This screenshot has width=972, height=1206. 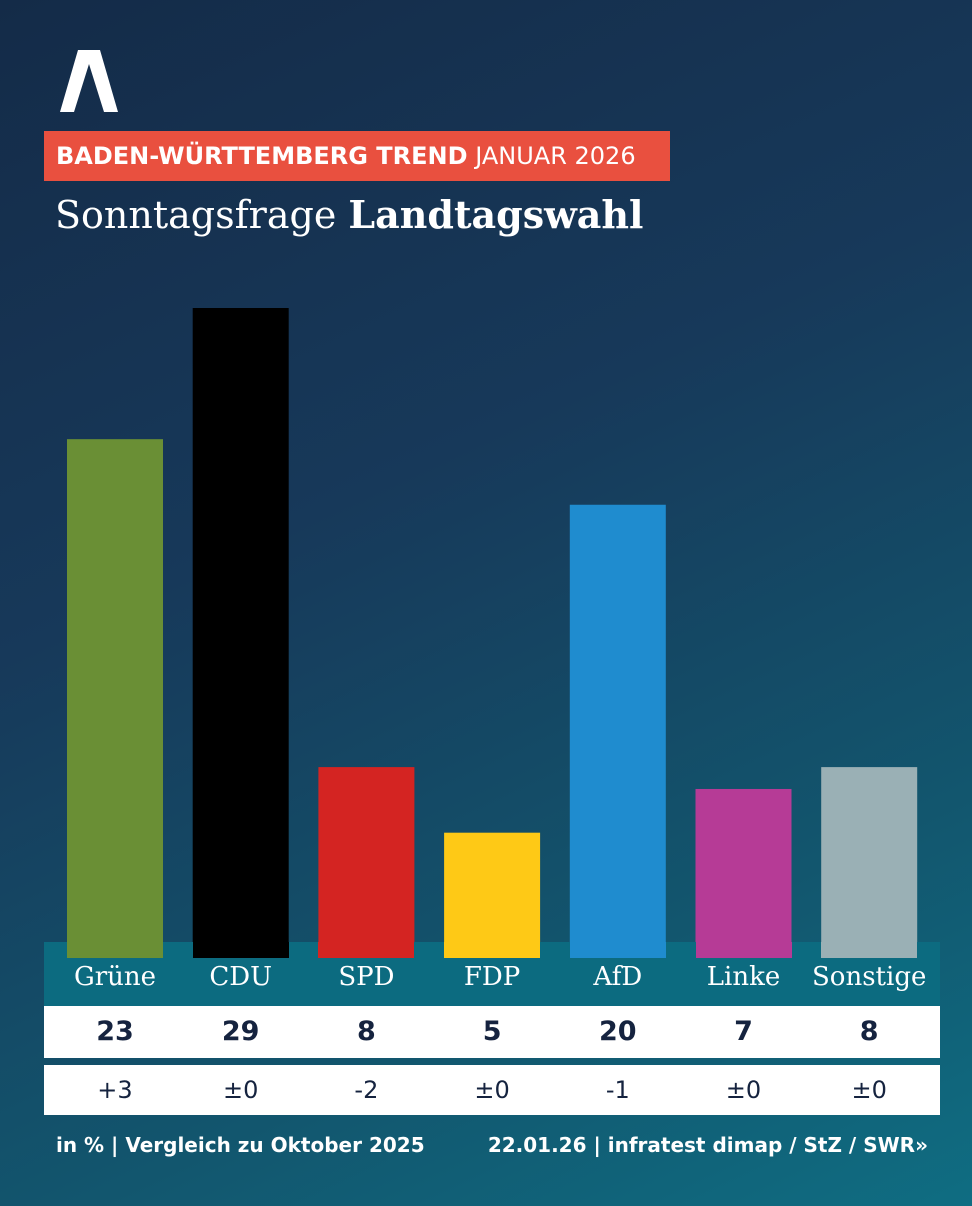 I want to click on change-label-linke: ±0, so click(x=743, y=1090).